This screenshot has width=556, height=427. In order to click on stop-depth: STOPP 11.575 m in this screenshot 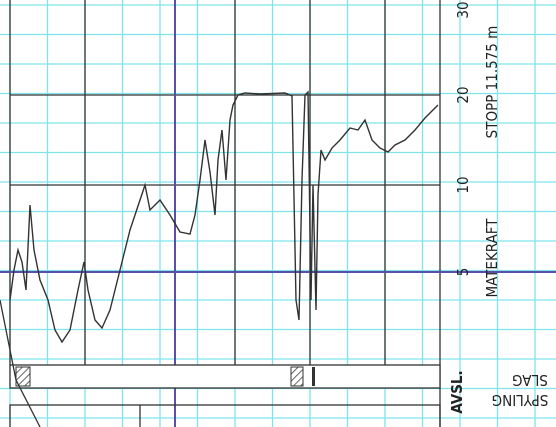, I will do `click(492, 82)`.